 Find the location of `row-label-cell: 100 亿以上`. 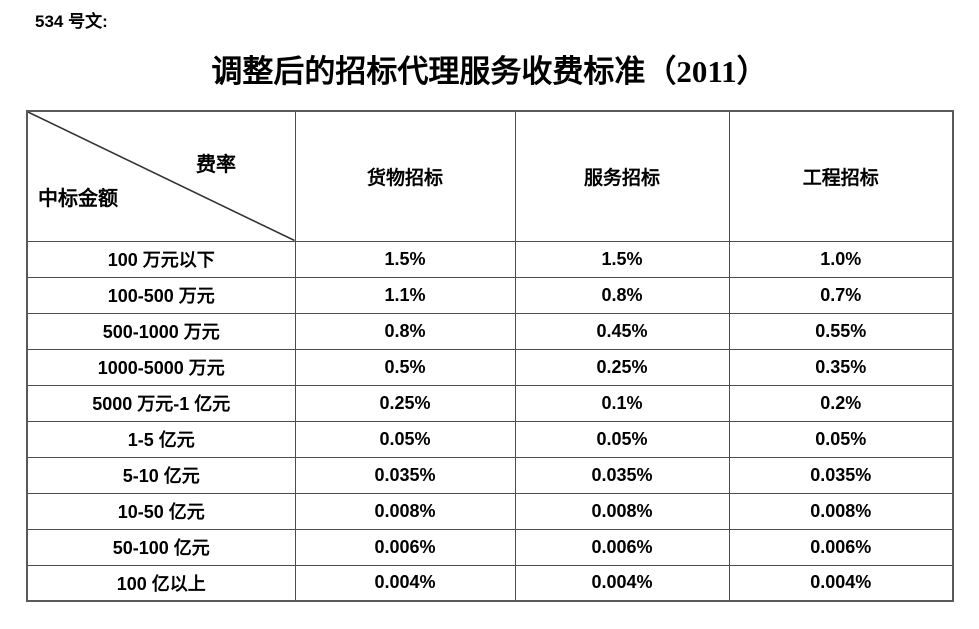

row-label-cell: 100 亿以上 is located at coordinates (161, 583).